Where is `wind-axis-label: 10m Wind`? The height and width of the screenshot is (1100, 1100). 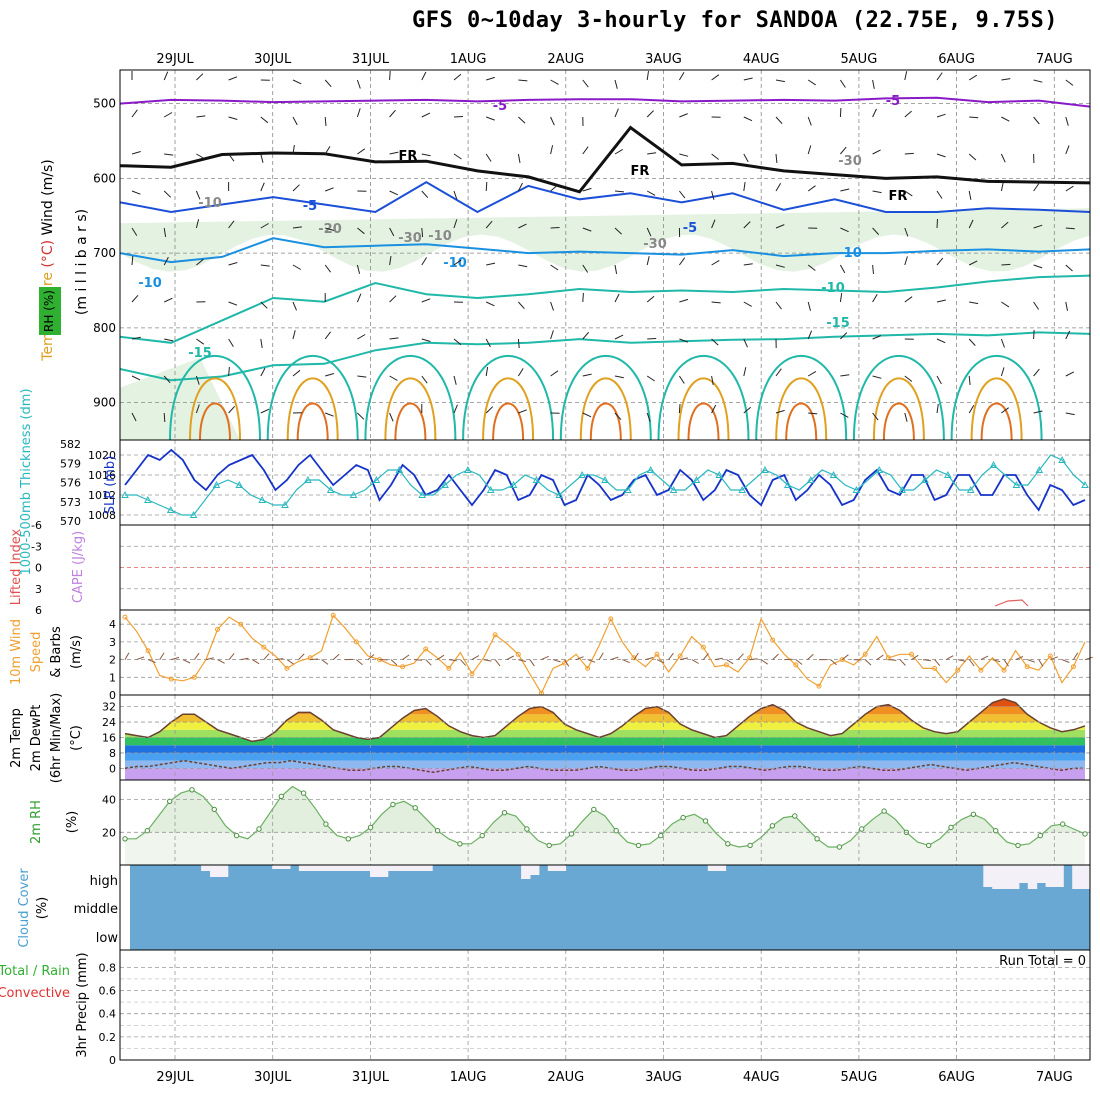
wind-axis-label: 10m Wind is located at coordinates (16, 652).